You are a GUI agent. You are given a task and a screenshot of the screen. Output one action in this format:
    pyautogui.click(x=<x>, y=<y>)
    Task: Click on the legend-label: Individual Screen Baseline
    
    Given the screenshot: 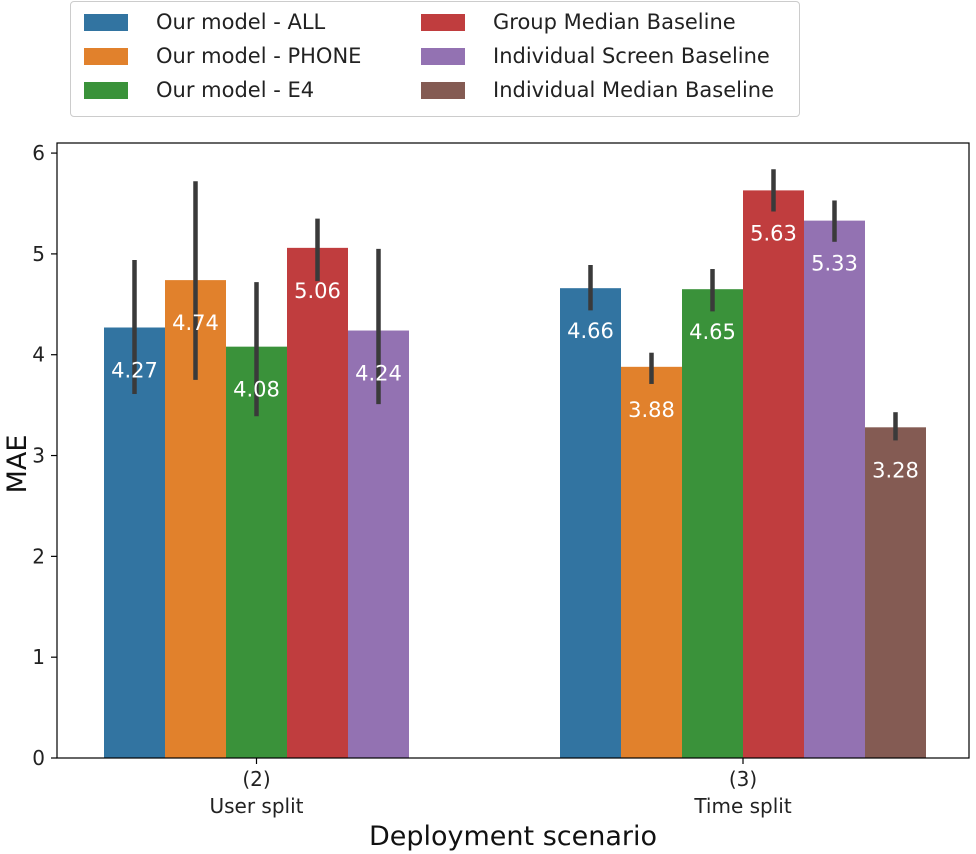 What is the action you would take?
    pyautogui.click(x=631, y=56)
    